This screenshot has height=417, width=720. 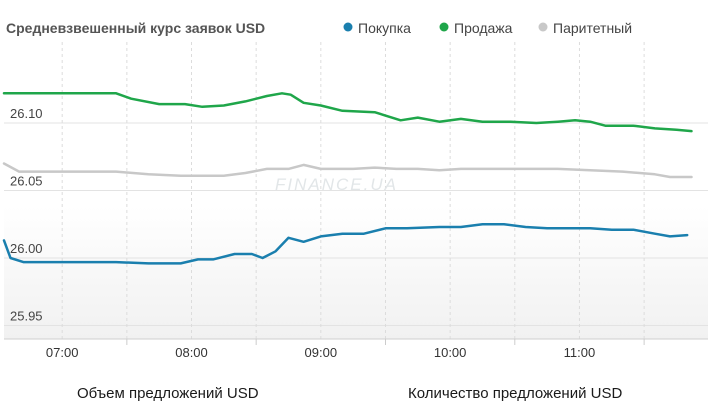 What do you see at coordinates (592, 28) in the screenshot?
I see `legend-label: Паритетный` at bounding box center [592, 28].